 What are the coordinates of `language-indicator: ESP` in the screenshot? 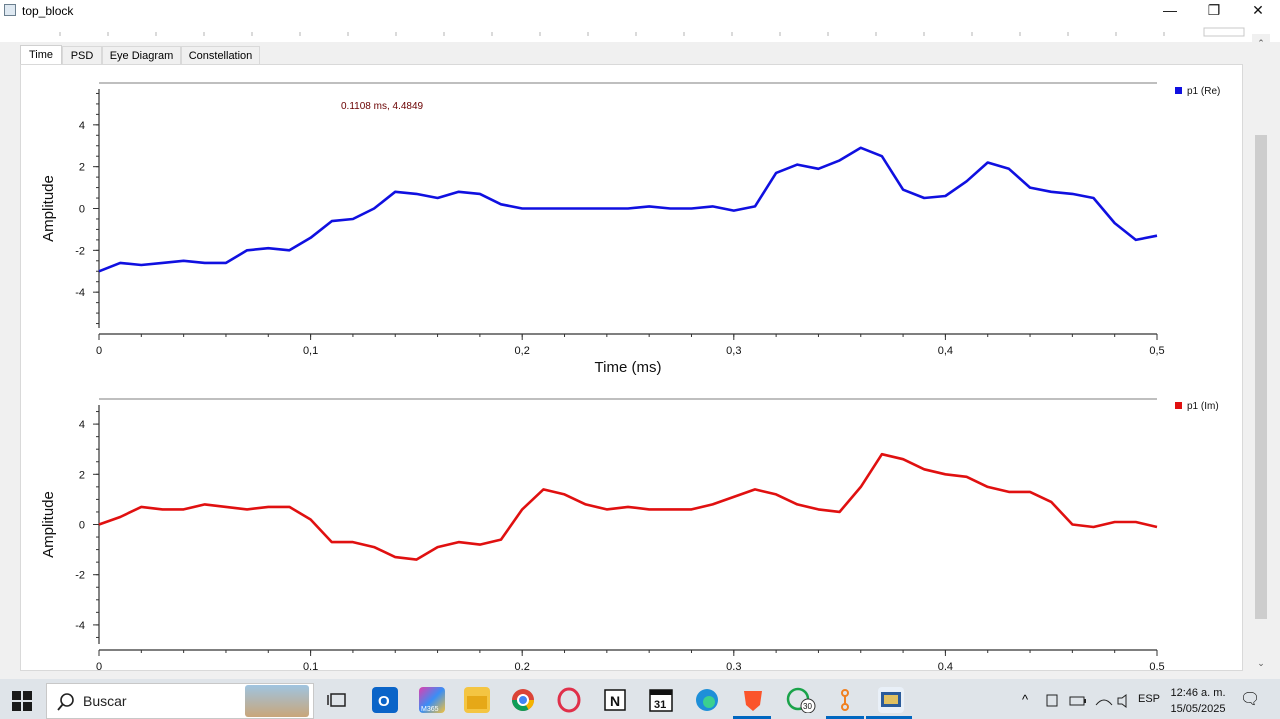 It's located at (1149, 699).